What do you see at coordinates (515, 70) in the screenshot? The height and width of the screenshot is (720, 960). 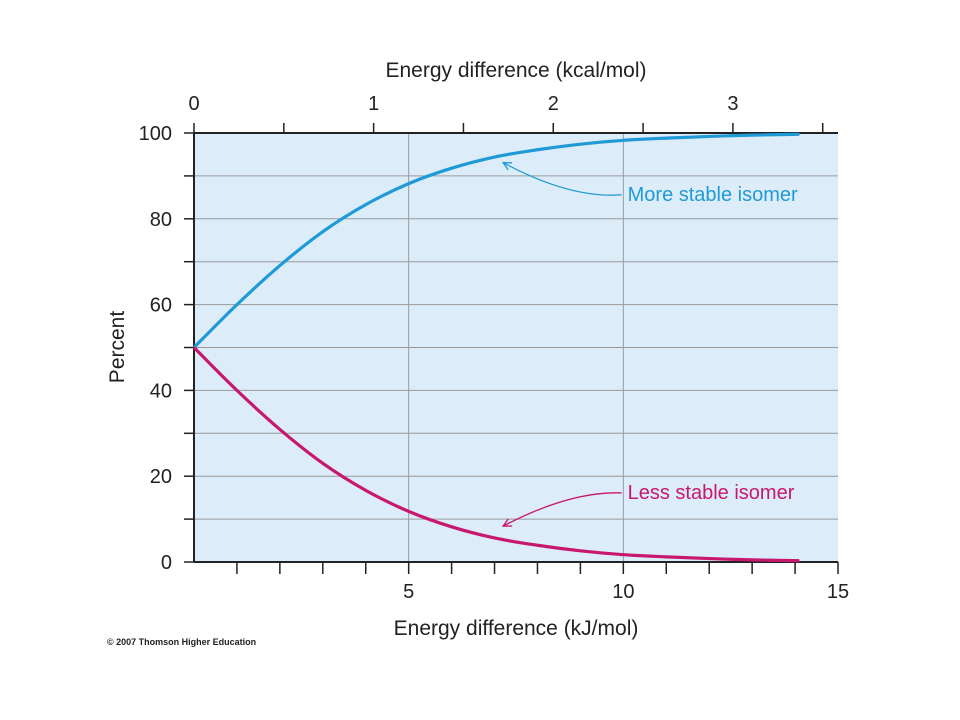 I see `x2-axis-title: Energy difference (kcal/mol)` at bounding box center [515, 70].